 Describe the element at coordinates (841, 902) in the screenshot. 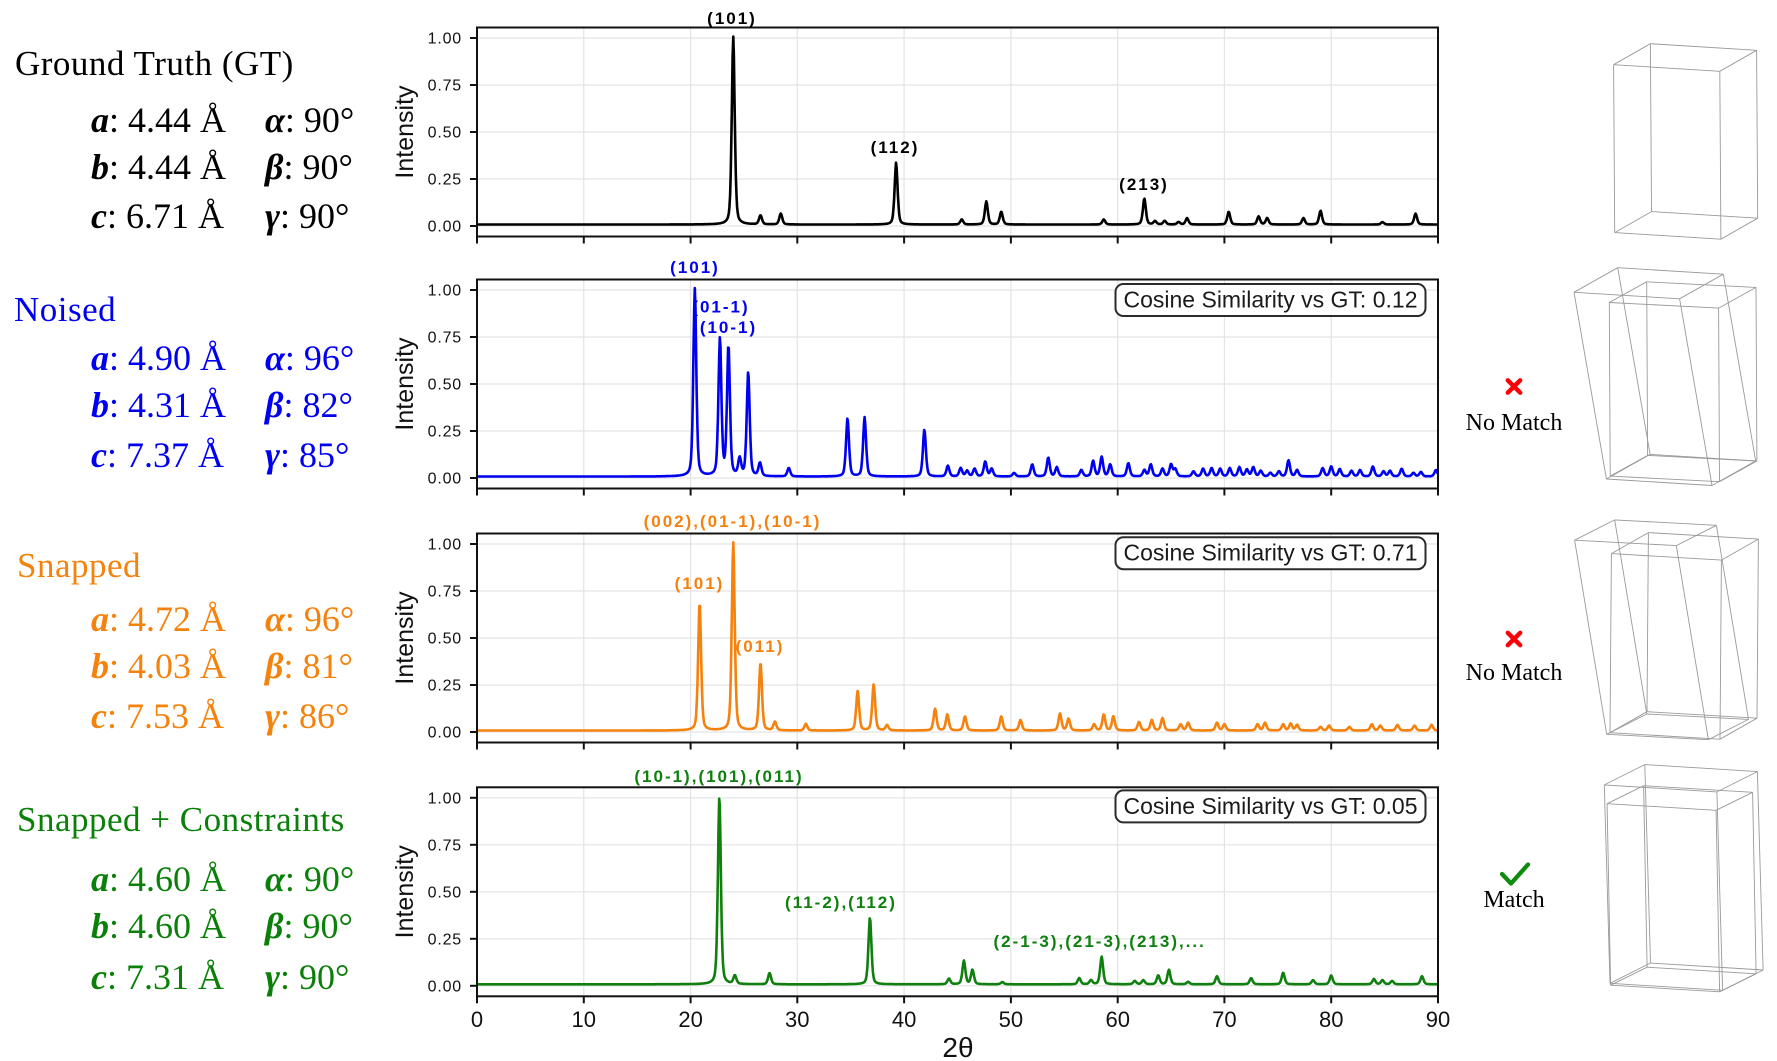

I see `svg-text: (11-2),(112)` at that location.